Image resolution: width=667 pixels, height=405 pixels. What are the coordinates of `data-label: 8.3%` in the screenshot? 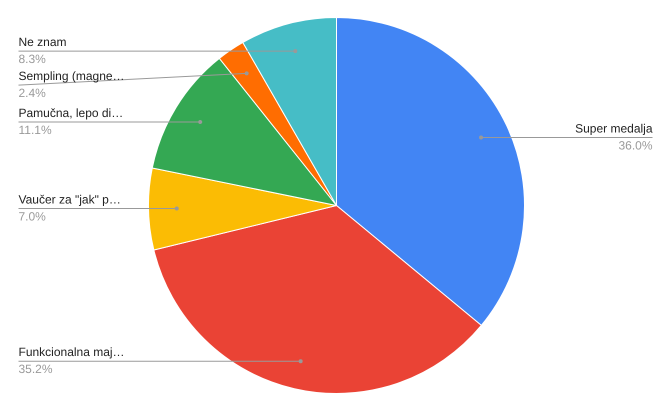 It's located at (32, 59).